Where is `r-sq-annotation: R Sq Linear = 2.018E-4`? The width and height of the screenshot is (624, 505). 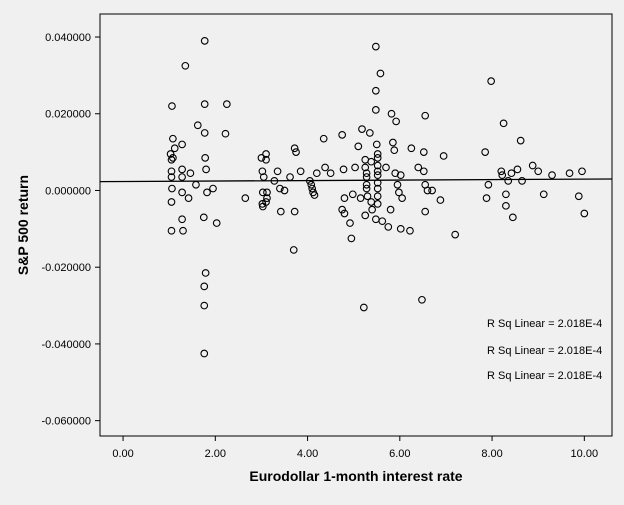
r-sq-annotation: R Sq Linear = 2.018E-4 is located at coordinates (544, 376).